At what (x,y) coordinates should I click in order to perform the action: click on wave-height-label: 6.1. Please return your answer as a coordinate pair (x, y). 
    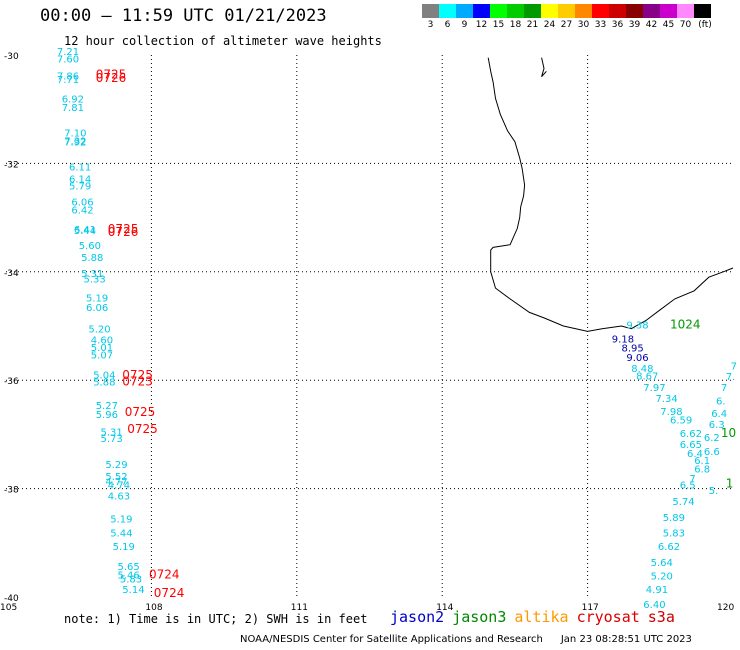
    Looking at the image, I should click on (702, 461).